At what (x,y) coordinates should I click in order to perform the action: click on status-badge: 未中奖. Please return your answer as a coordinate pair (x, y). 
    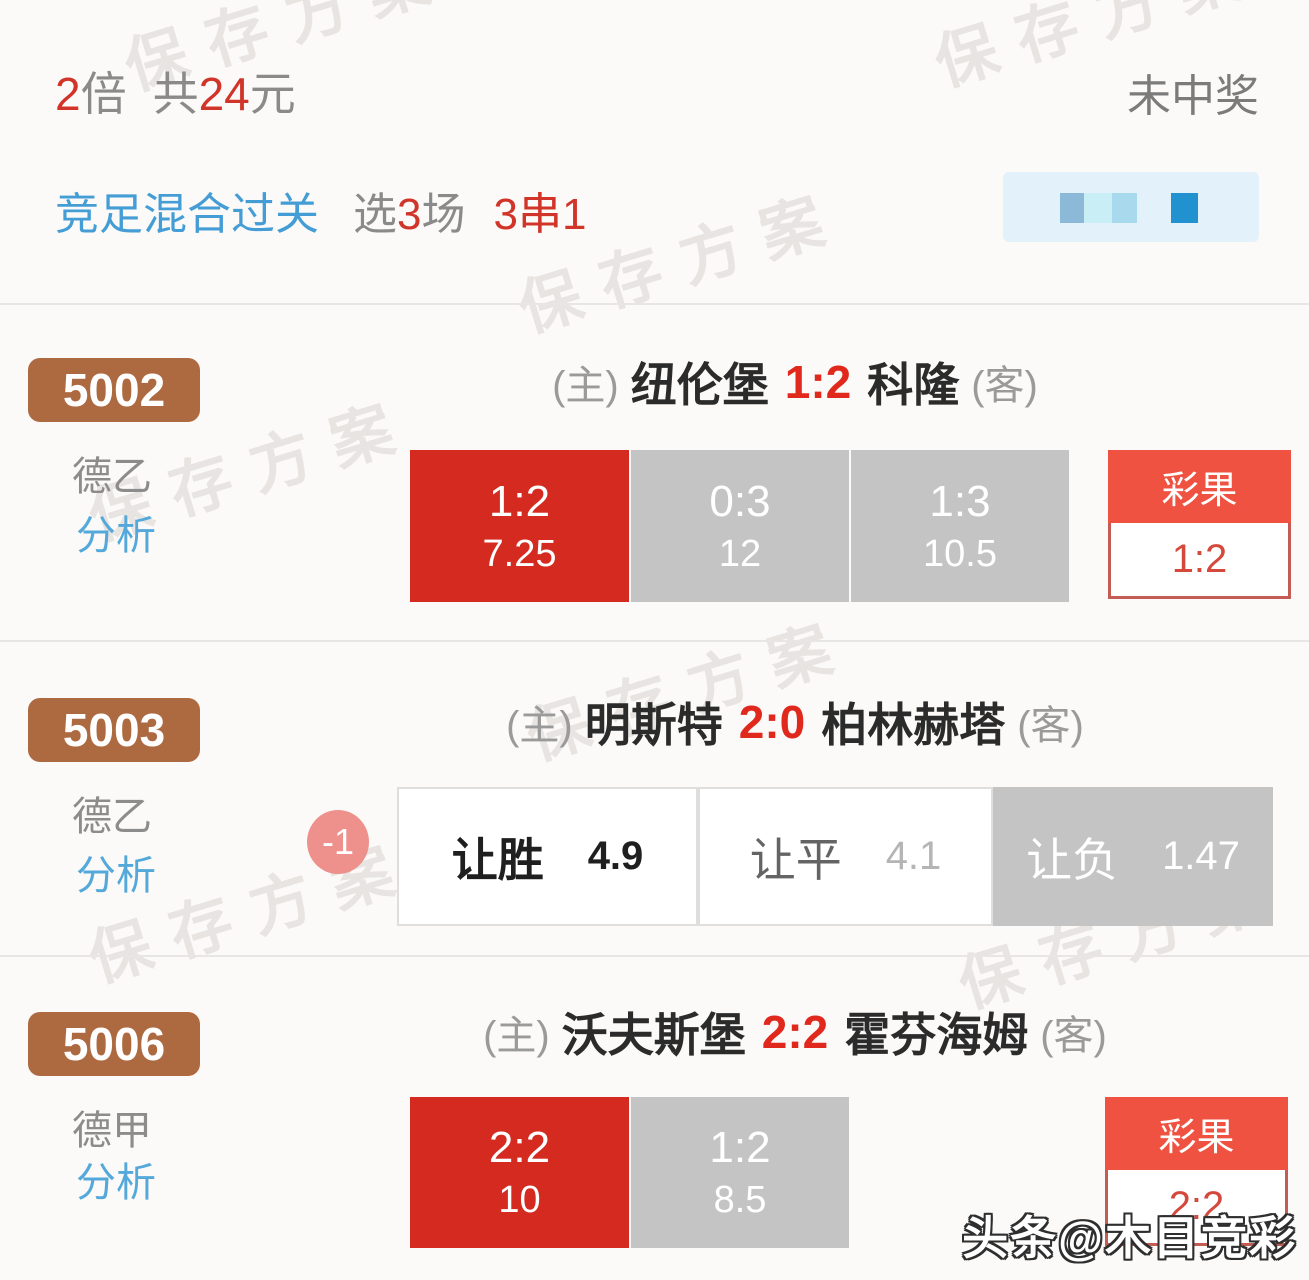
    Looking at the image, I should click on (1193, 96).